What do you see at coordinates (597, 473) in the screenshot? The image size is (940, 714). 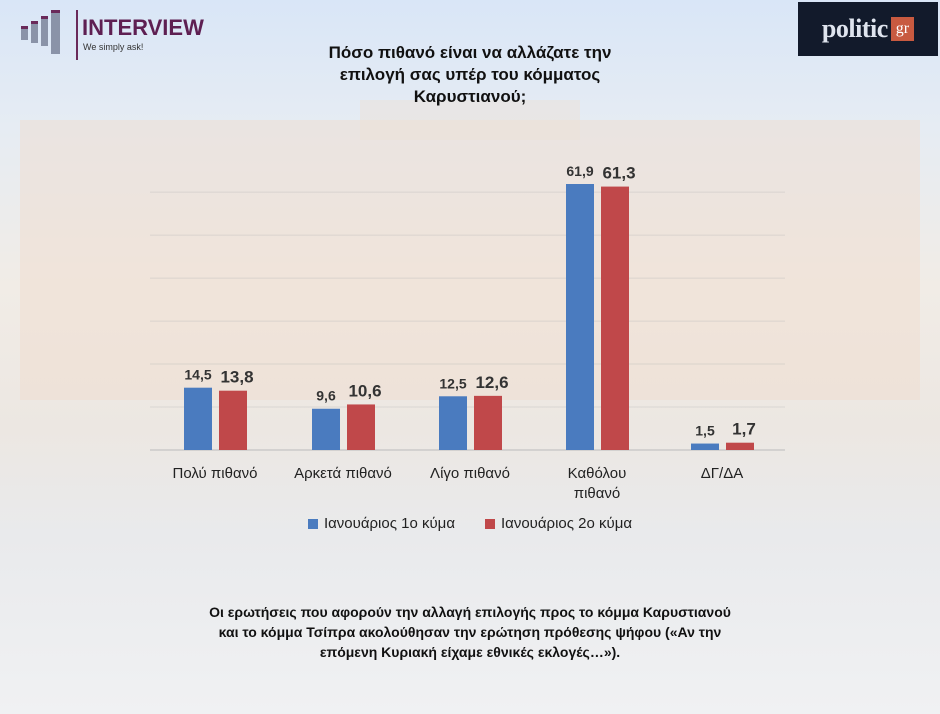 I see `category-label: Καθόλου` at bounding box center [597, 473].